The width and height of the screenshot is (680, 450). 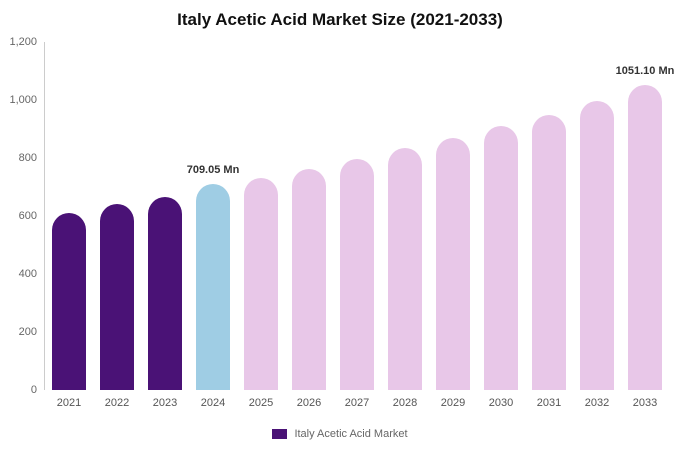 I want to click on x-axis-tick-label: 2021, so click(x=69, y=403).